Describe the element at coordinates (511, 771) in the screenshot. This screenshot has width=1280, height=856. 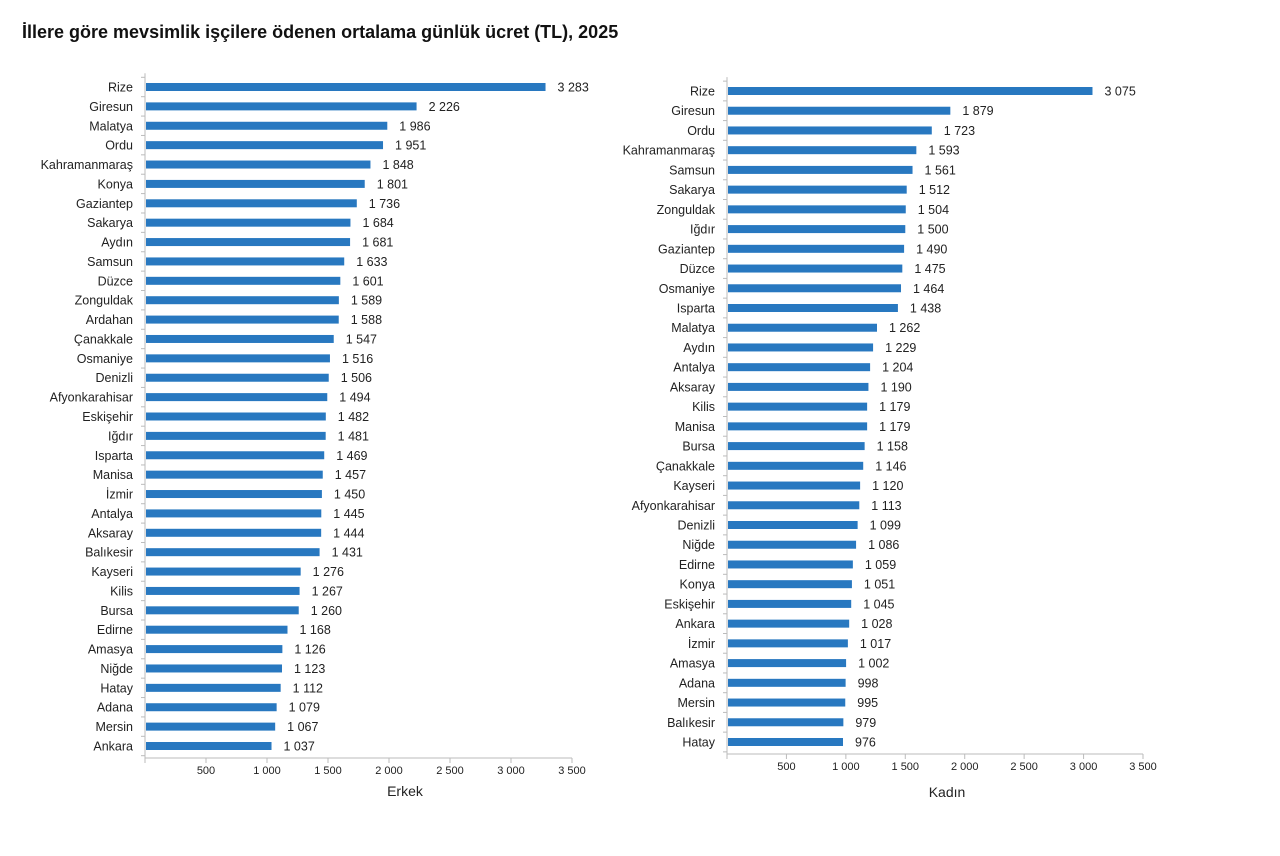
I see `x-tick-label: 3 000` at that location.